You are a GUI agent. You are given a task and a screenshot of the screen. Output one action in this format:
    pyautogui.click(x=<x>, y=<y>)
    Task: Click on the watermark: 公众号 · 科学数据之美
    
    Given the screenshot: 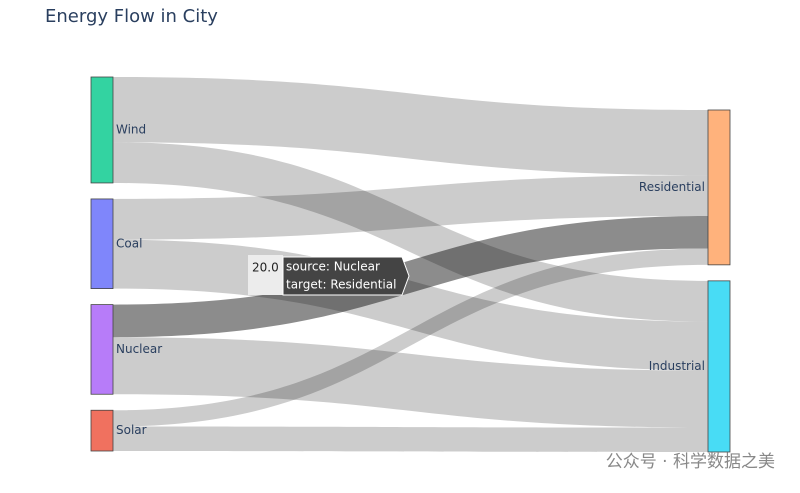 What is the action you would take?
    pyautogui.click(x=690, y=462)
    